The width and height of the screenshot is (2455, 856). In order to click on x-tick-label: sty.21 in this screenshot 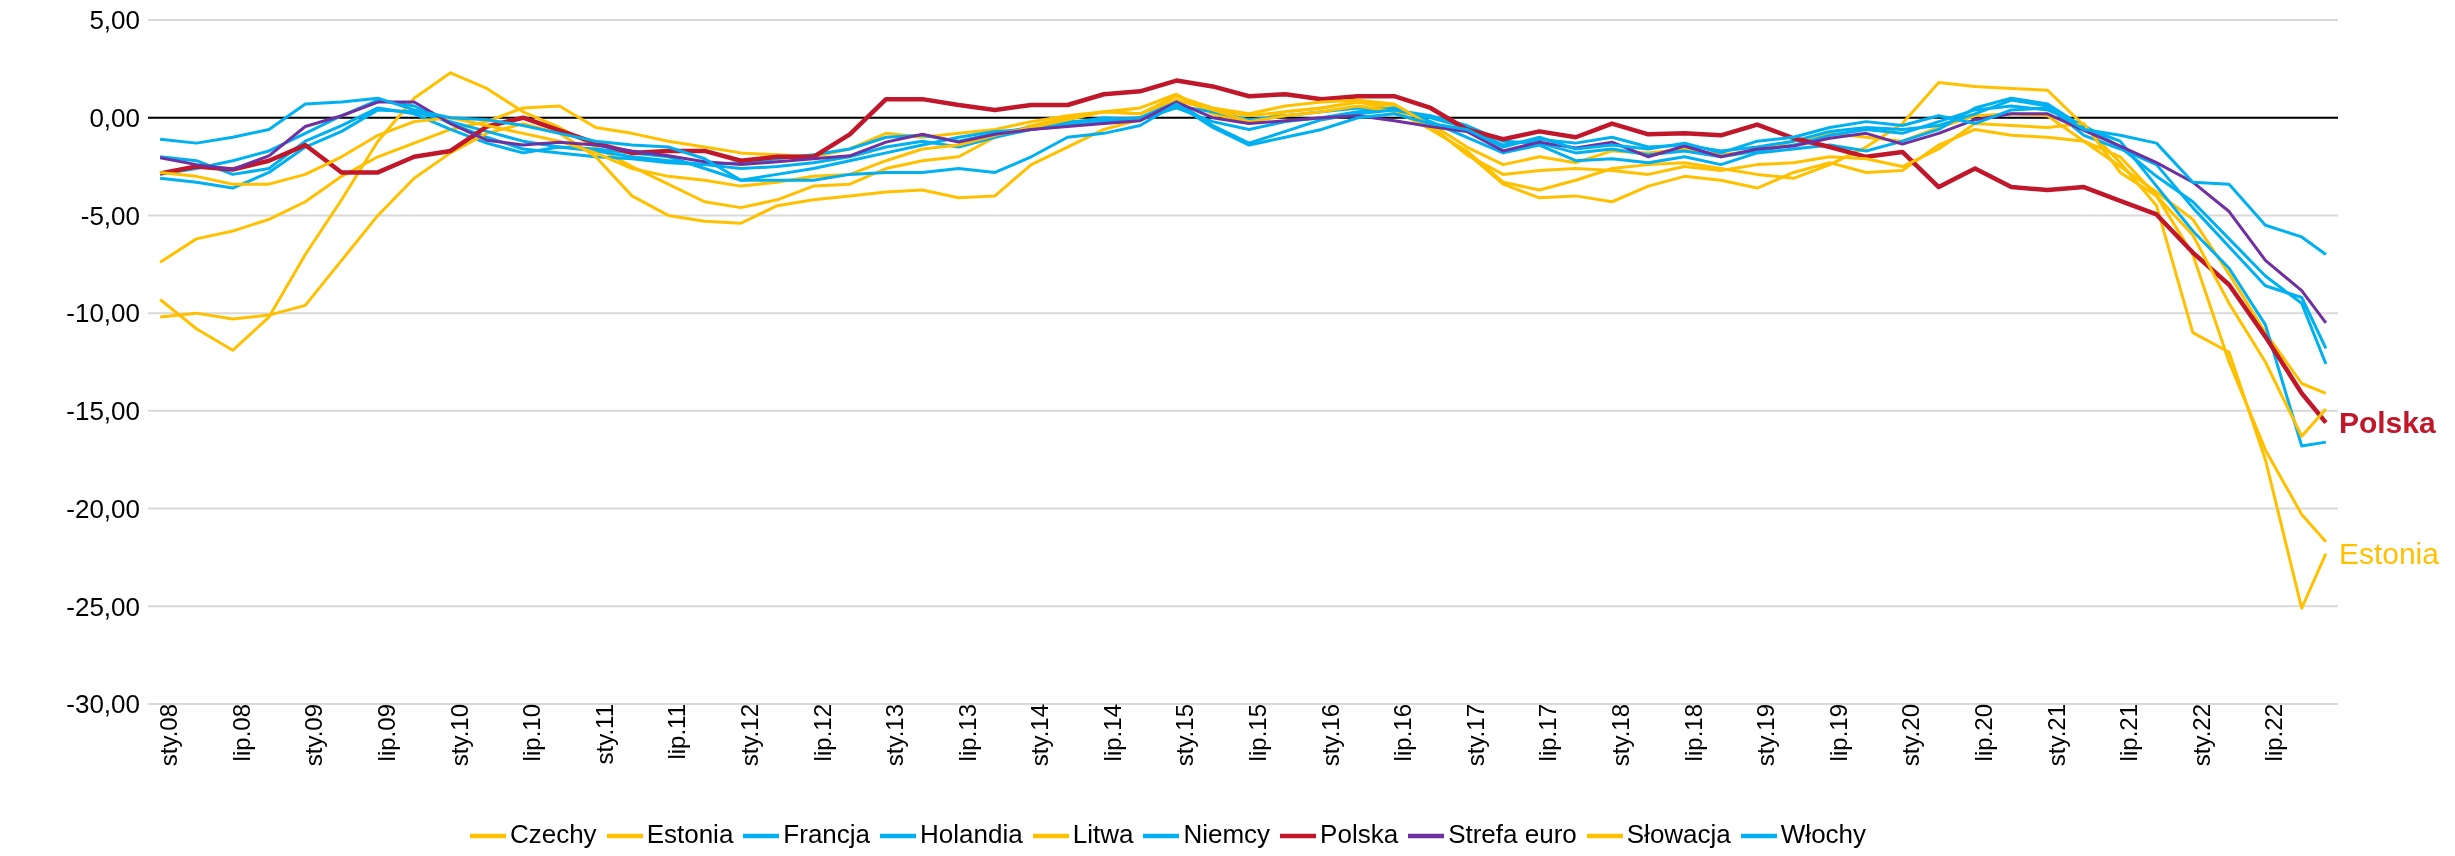, I will do `click(2056, 735)`.